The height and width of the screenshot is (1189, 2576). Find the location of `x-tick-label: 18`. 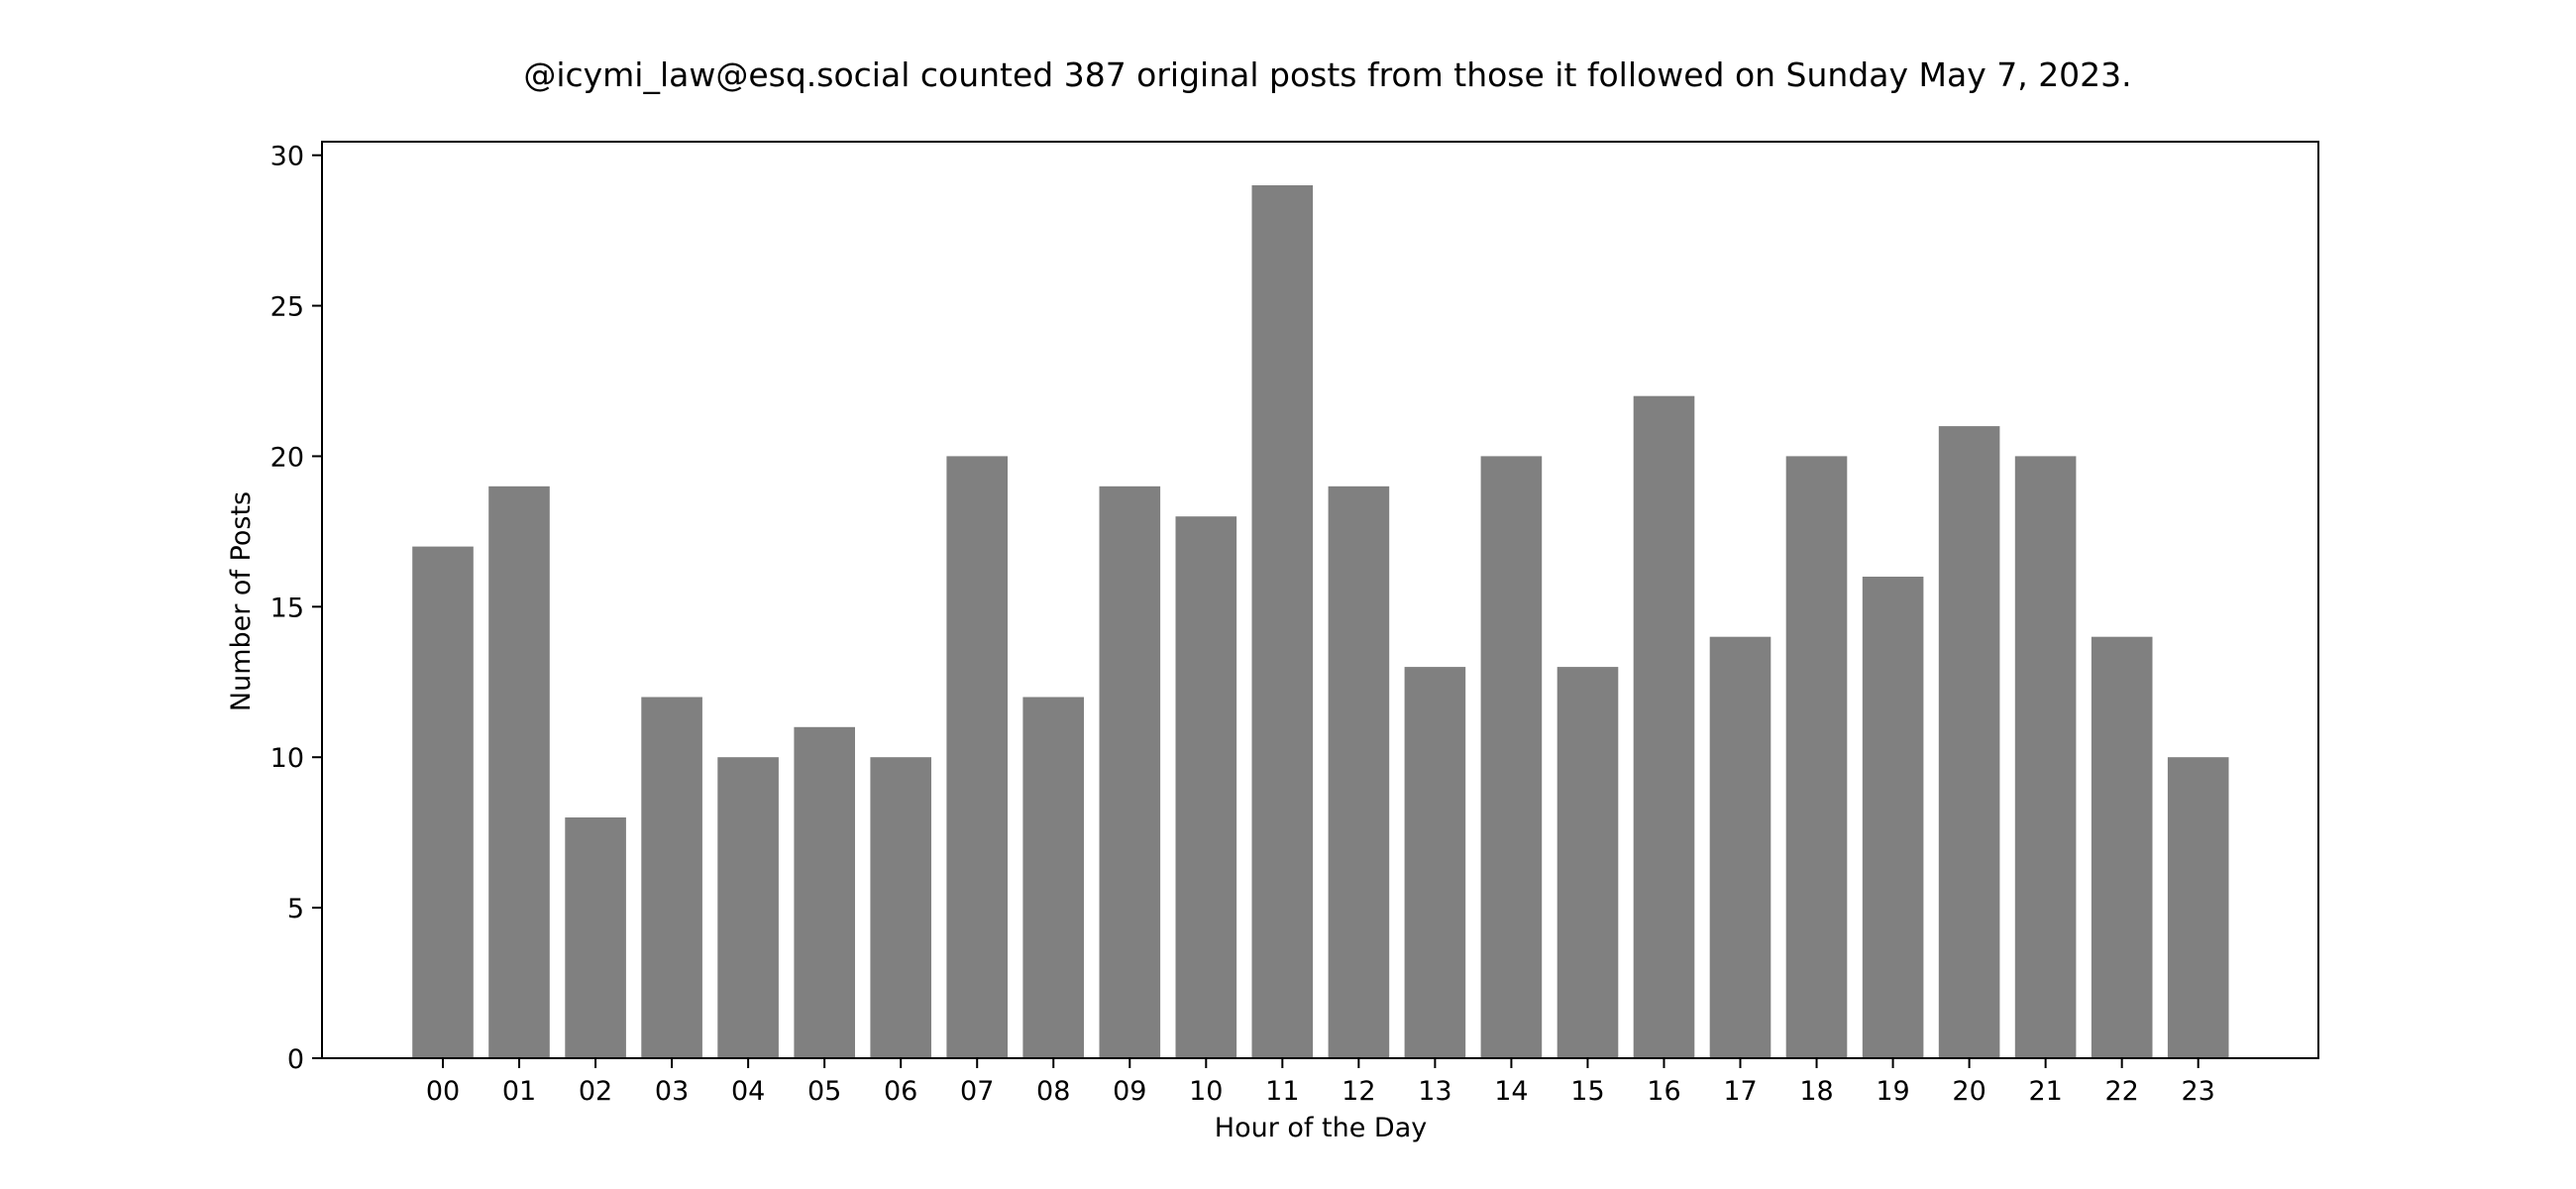

x-tick-label: 18 is located at coordinates (1816, 1092).